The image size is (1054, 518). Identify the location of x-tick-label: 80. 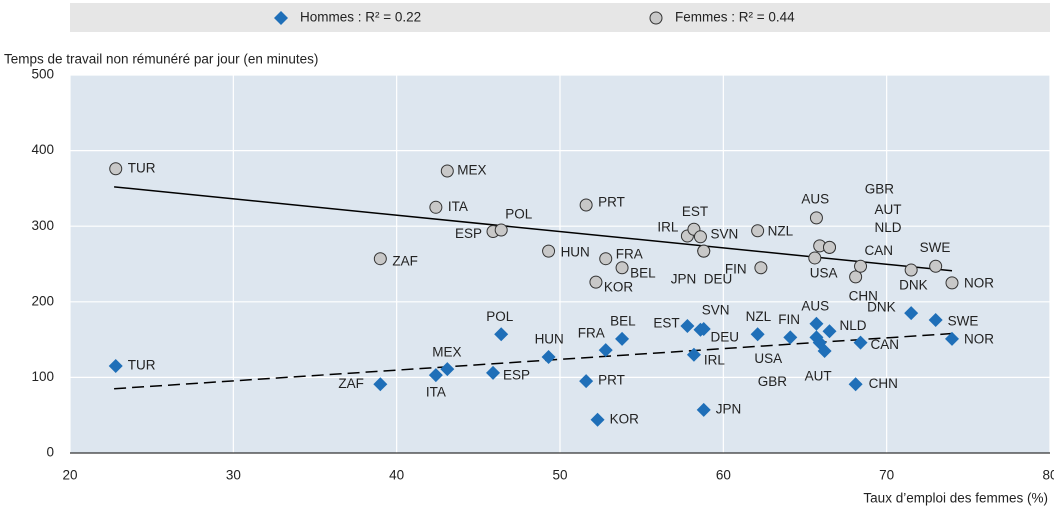
(1048, 475).